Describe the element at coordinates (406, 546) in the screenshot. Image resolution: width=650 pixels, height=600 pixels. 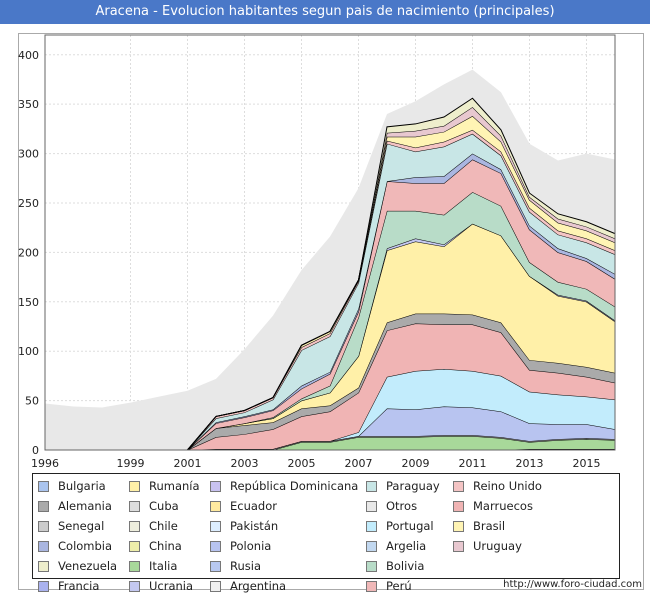
I see `legend-label: Argelia` at that location.